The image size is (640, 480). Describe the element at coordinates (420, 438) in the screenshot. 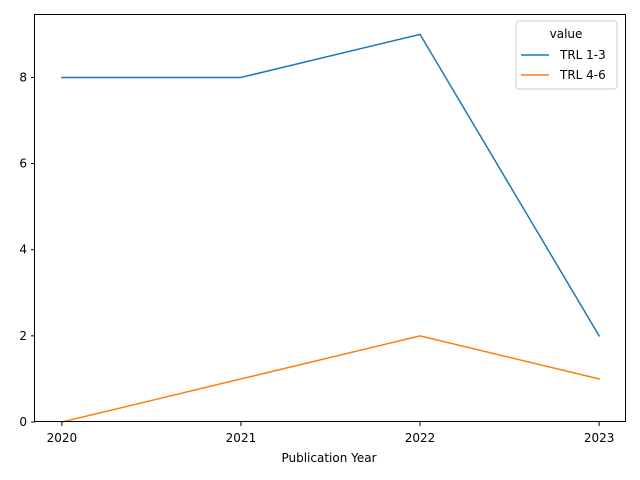

I see `x-tick-label: 2022` at that location.